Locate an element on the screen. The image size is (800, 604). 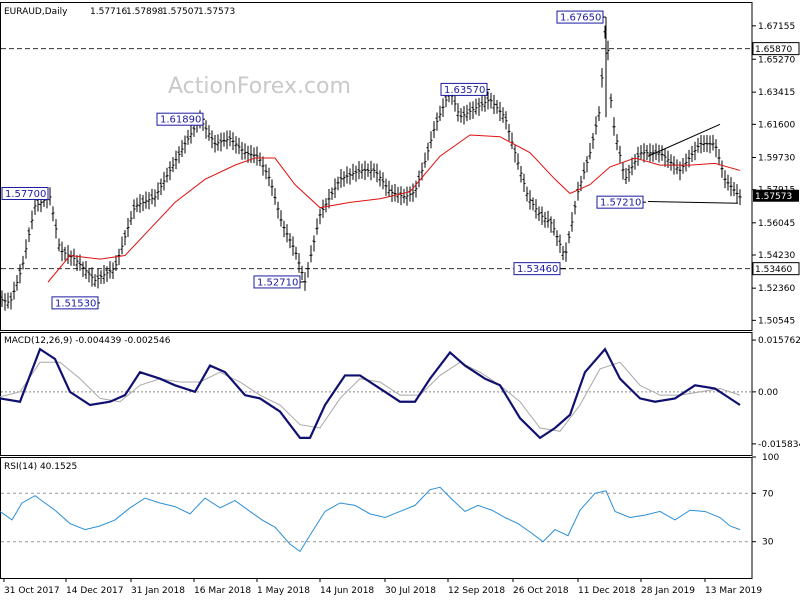
upper-trend-line is located at coordinates (684, 140).